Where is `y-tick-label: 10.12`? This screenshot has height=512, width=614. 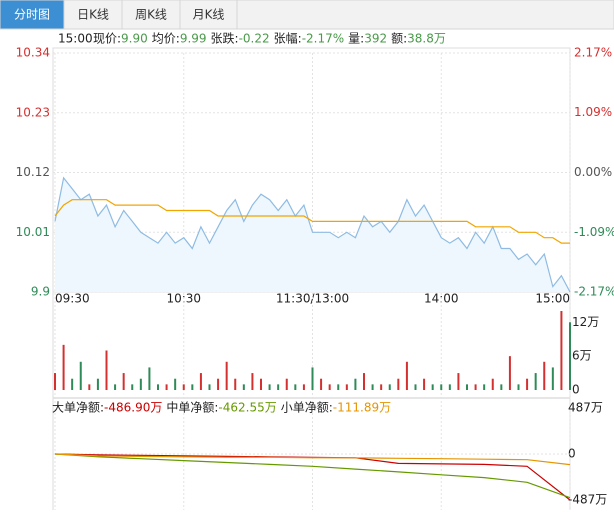 y-tick-label: 10.12 is located at coordinates (33, 172).